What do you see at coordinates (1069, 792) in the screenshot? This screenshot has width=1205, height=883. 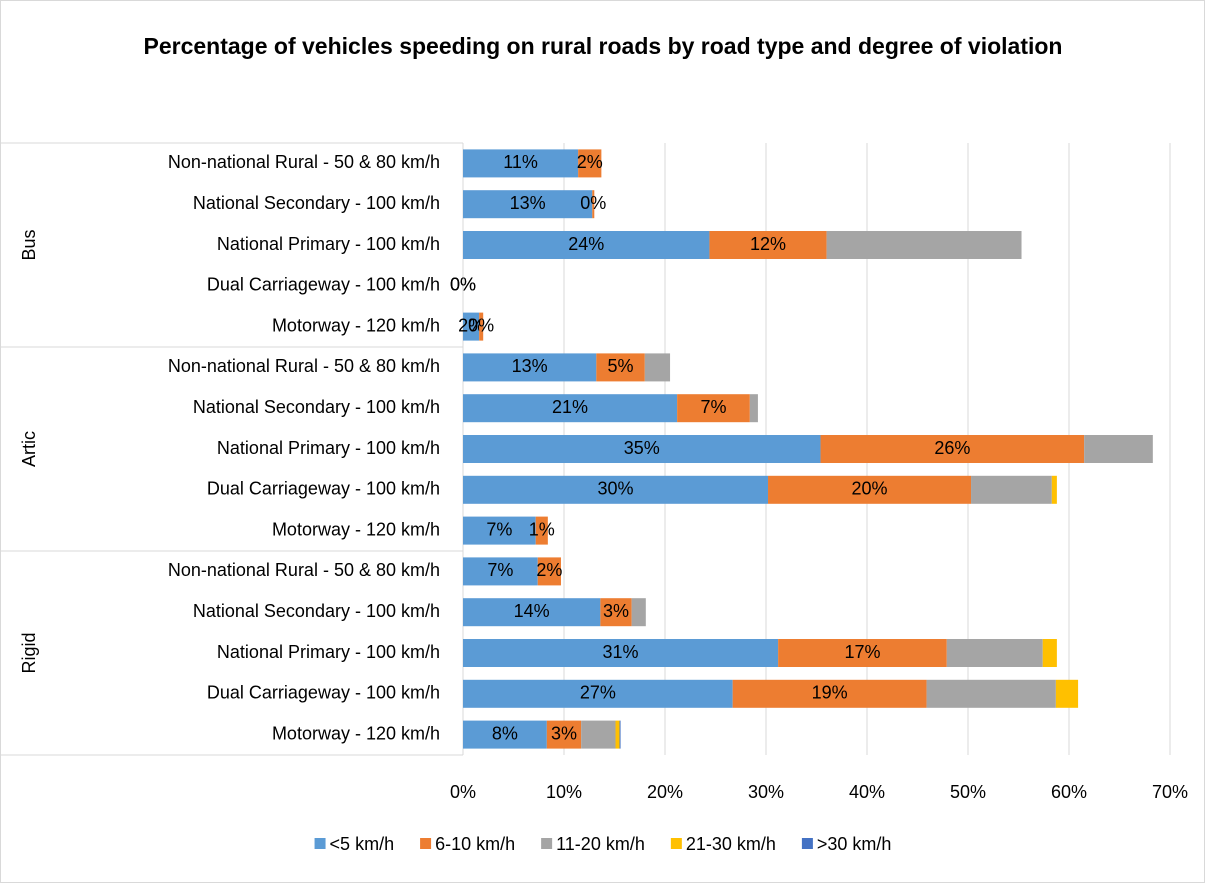 I see `x-tick-label: 60%` at bounding box center [1069, 792].